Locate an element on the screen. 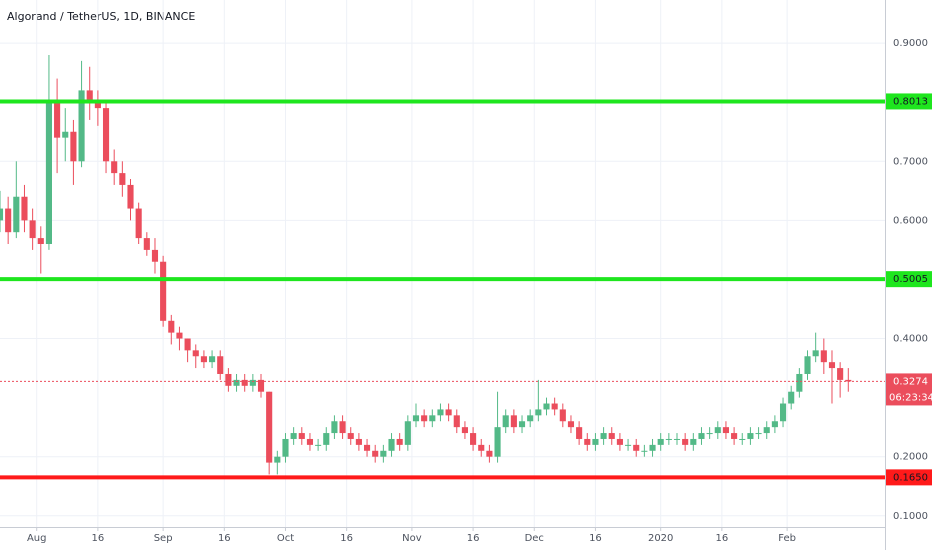 The image size is (932, 550). y-tick-label: 0.7000 is located at coordinates (910, 161).